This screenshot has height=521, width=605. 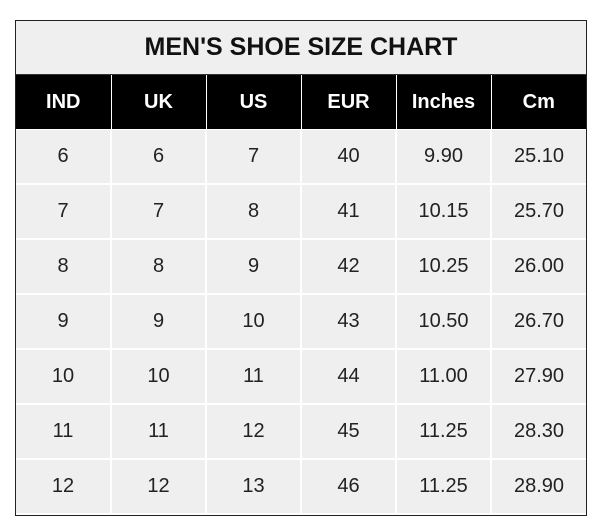 What do you see at coordinates (253, 486) in the screenshot?
I see `table-cell: 13` at bounding box center [253, 486].